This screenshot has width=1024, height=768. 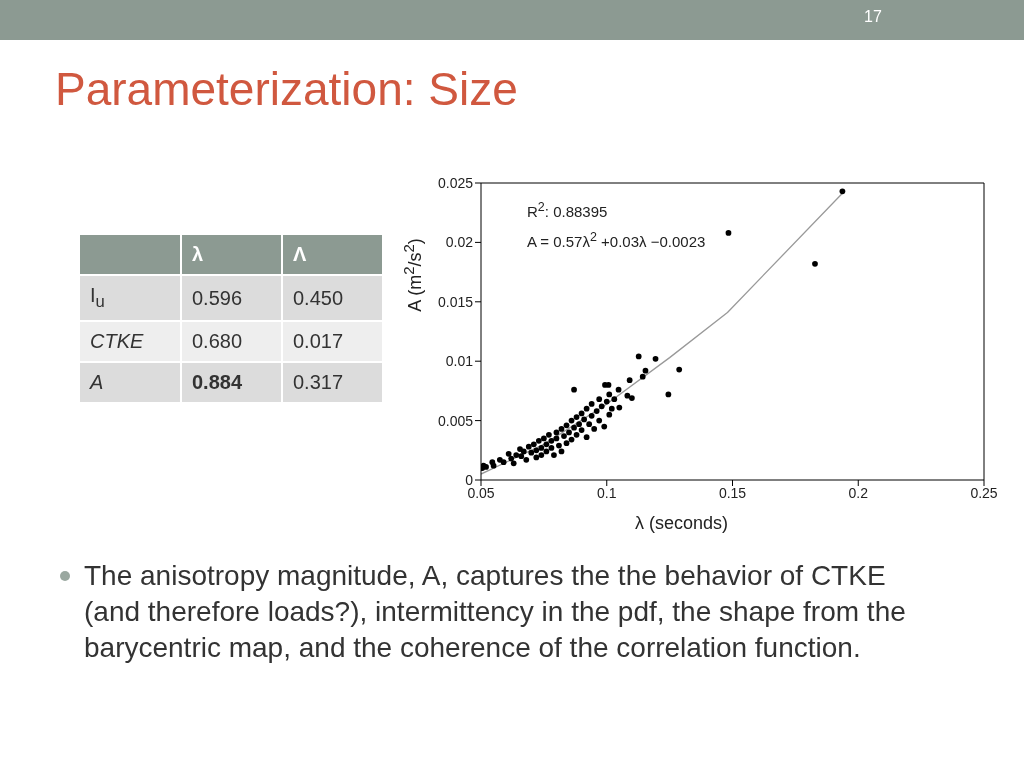 What do you see at coordinates (732, 492) in the screenshot?
I see `x-tick-label: 0.15` at bounding box center [732, 492].